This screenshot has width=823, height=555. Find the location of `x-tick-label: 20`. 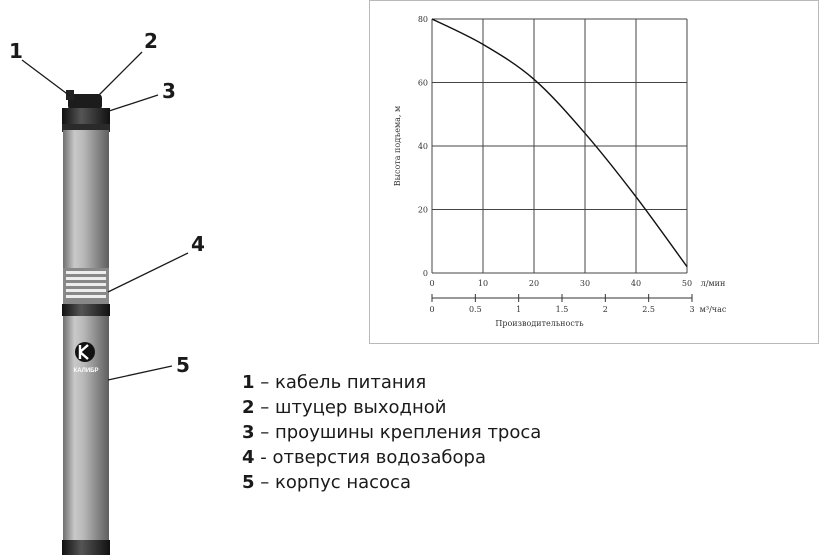

x-tick-label: 20 is located at coordinates (534, 283).